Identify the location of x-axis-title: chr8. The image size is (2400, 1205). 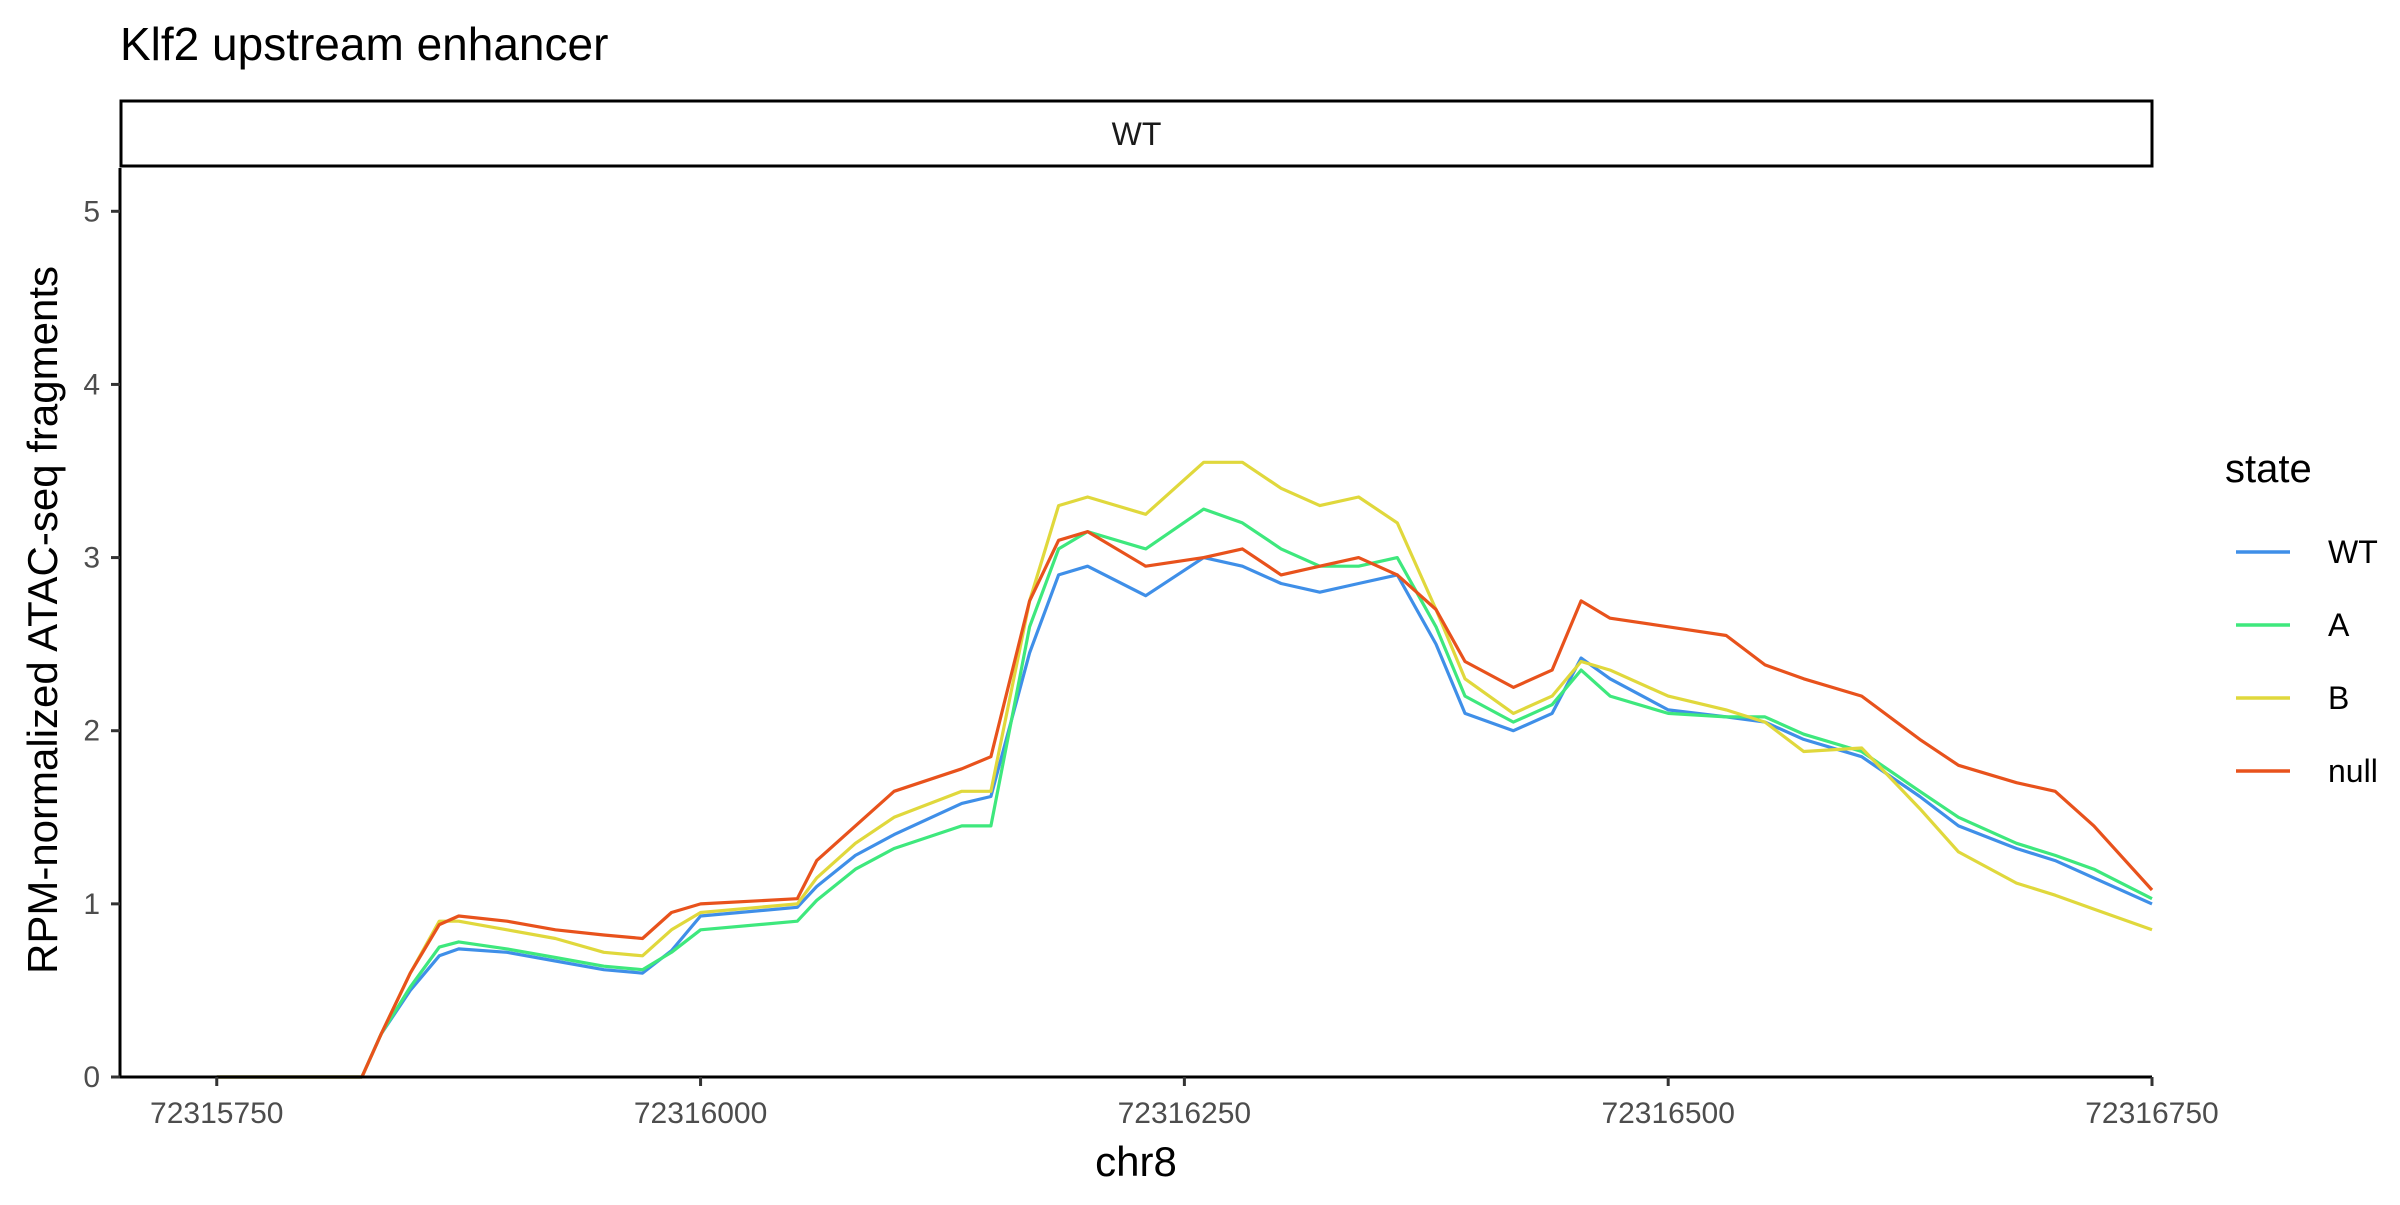
(1136, 1161).